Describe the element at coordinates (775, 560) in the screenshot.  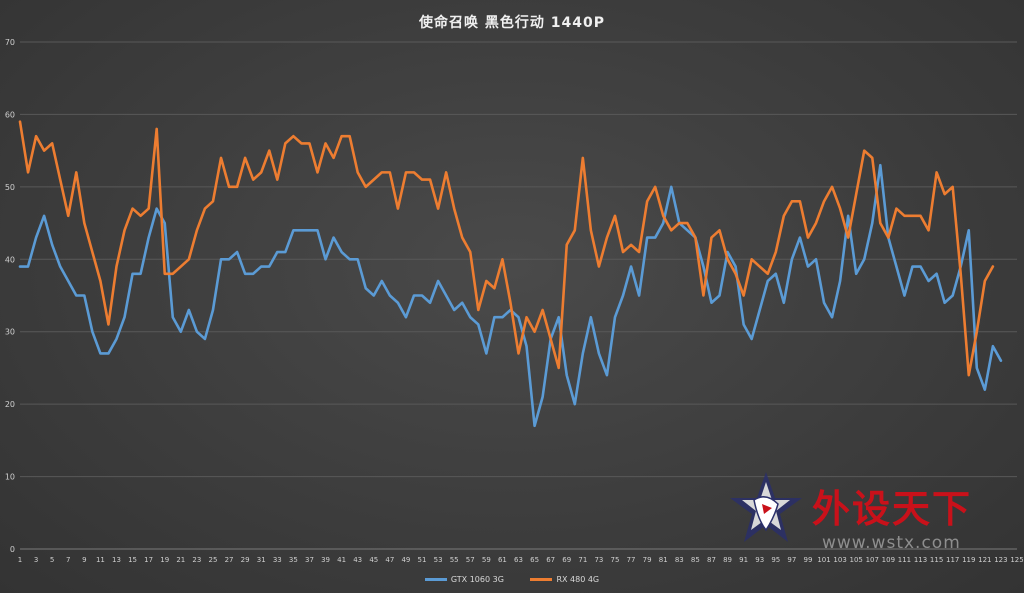
I see `x-tick-label: 95` at that location.